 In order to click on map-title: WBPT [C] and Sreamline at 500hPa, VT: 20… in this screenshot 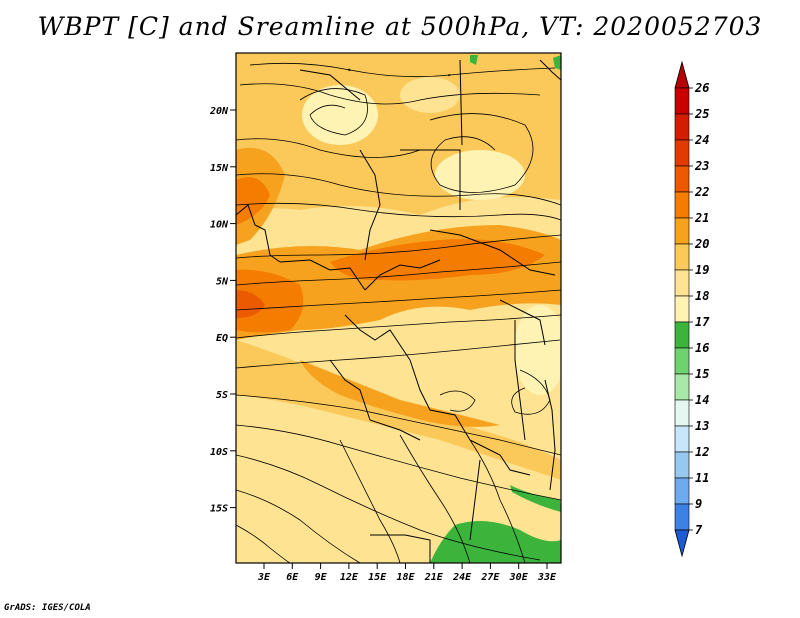, I will do `click(400, 26)`.